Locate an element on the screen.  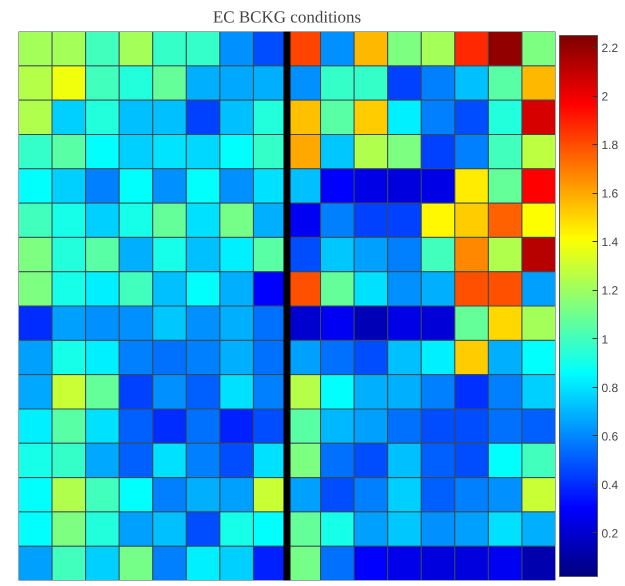
color-bar-label: 1.2 is located at coordinates (610, 291).